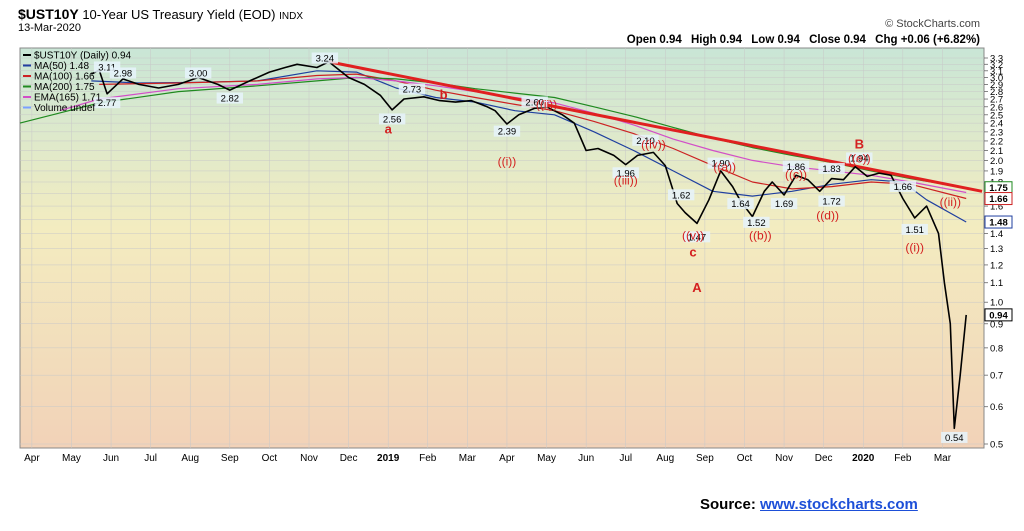 This screenshot has height=531, width=1024. Describe the element at coordinates (507, 132) in the screenshot. I see `value-label: 2.39` at that location.